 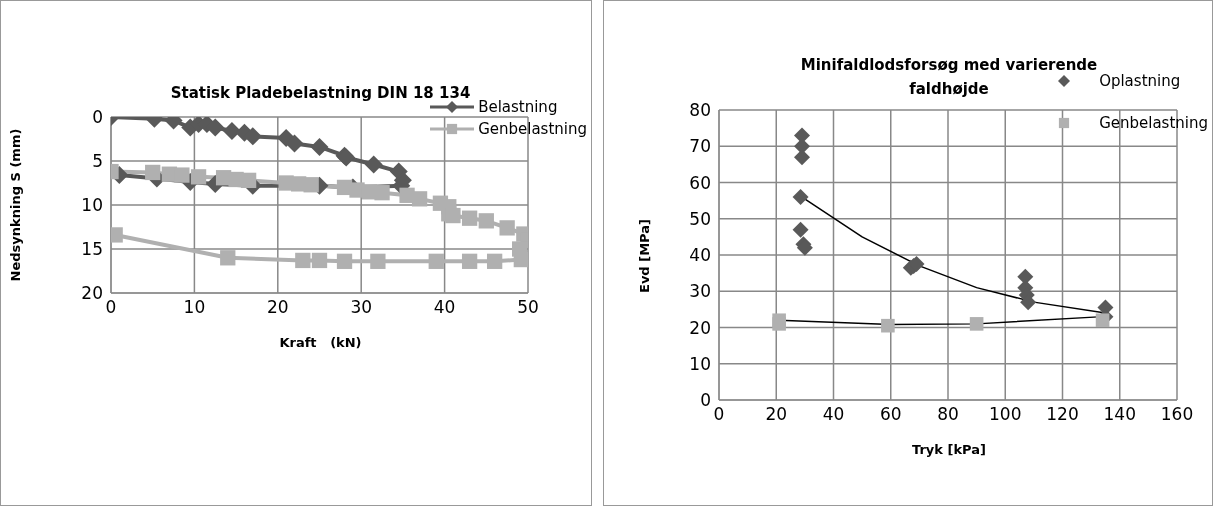 I want to click on x-axis-title: Kraft (kN), so click(x=320, y=342).